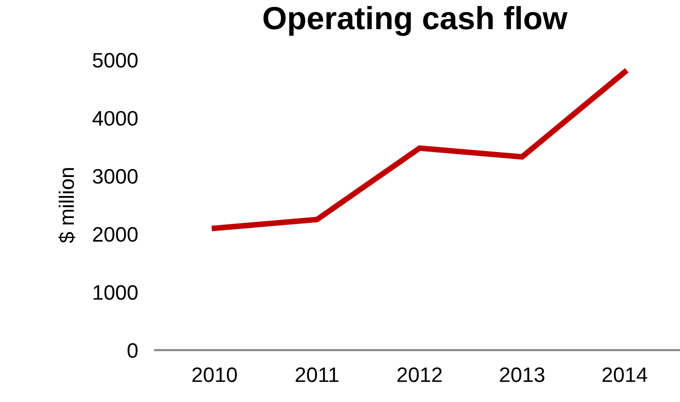 Image resolution: width=680 pixels, height=402 pixels. I want to click on y-tick-label: 0, so click(133, 350).